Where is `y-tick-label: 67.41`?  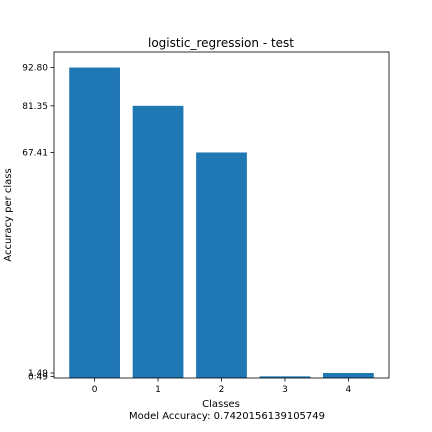 y-tick-label: 67.41 is located at coordinates (35, 153).